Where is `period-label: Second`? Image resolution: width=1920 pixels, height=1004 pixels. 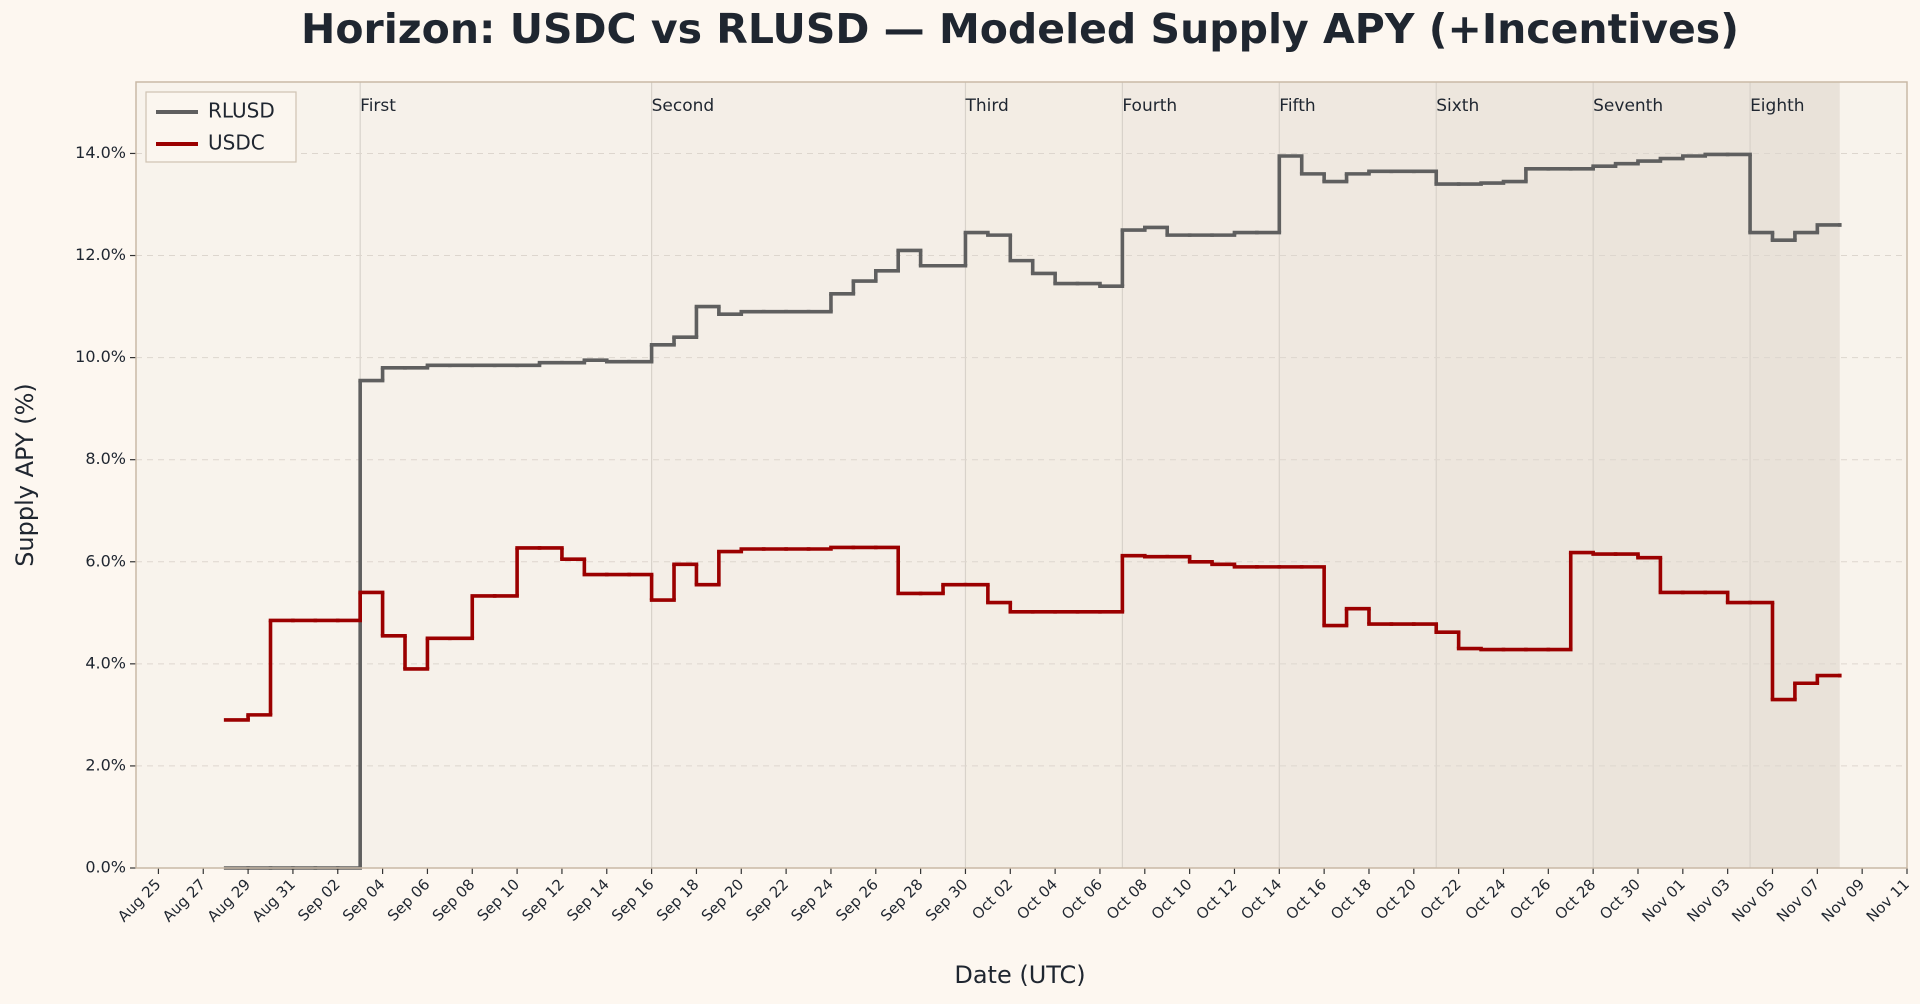
period-label: Second is located at coordinates (683, 106).